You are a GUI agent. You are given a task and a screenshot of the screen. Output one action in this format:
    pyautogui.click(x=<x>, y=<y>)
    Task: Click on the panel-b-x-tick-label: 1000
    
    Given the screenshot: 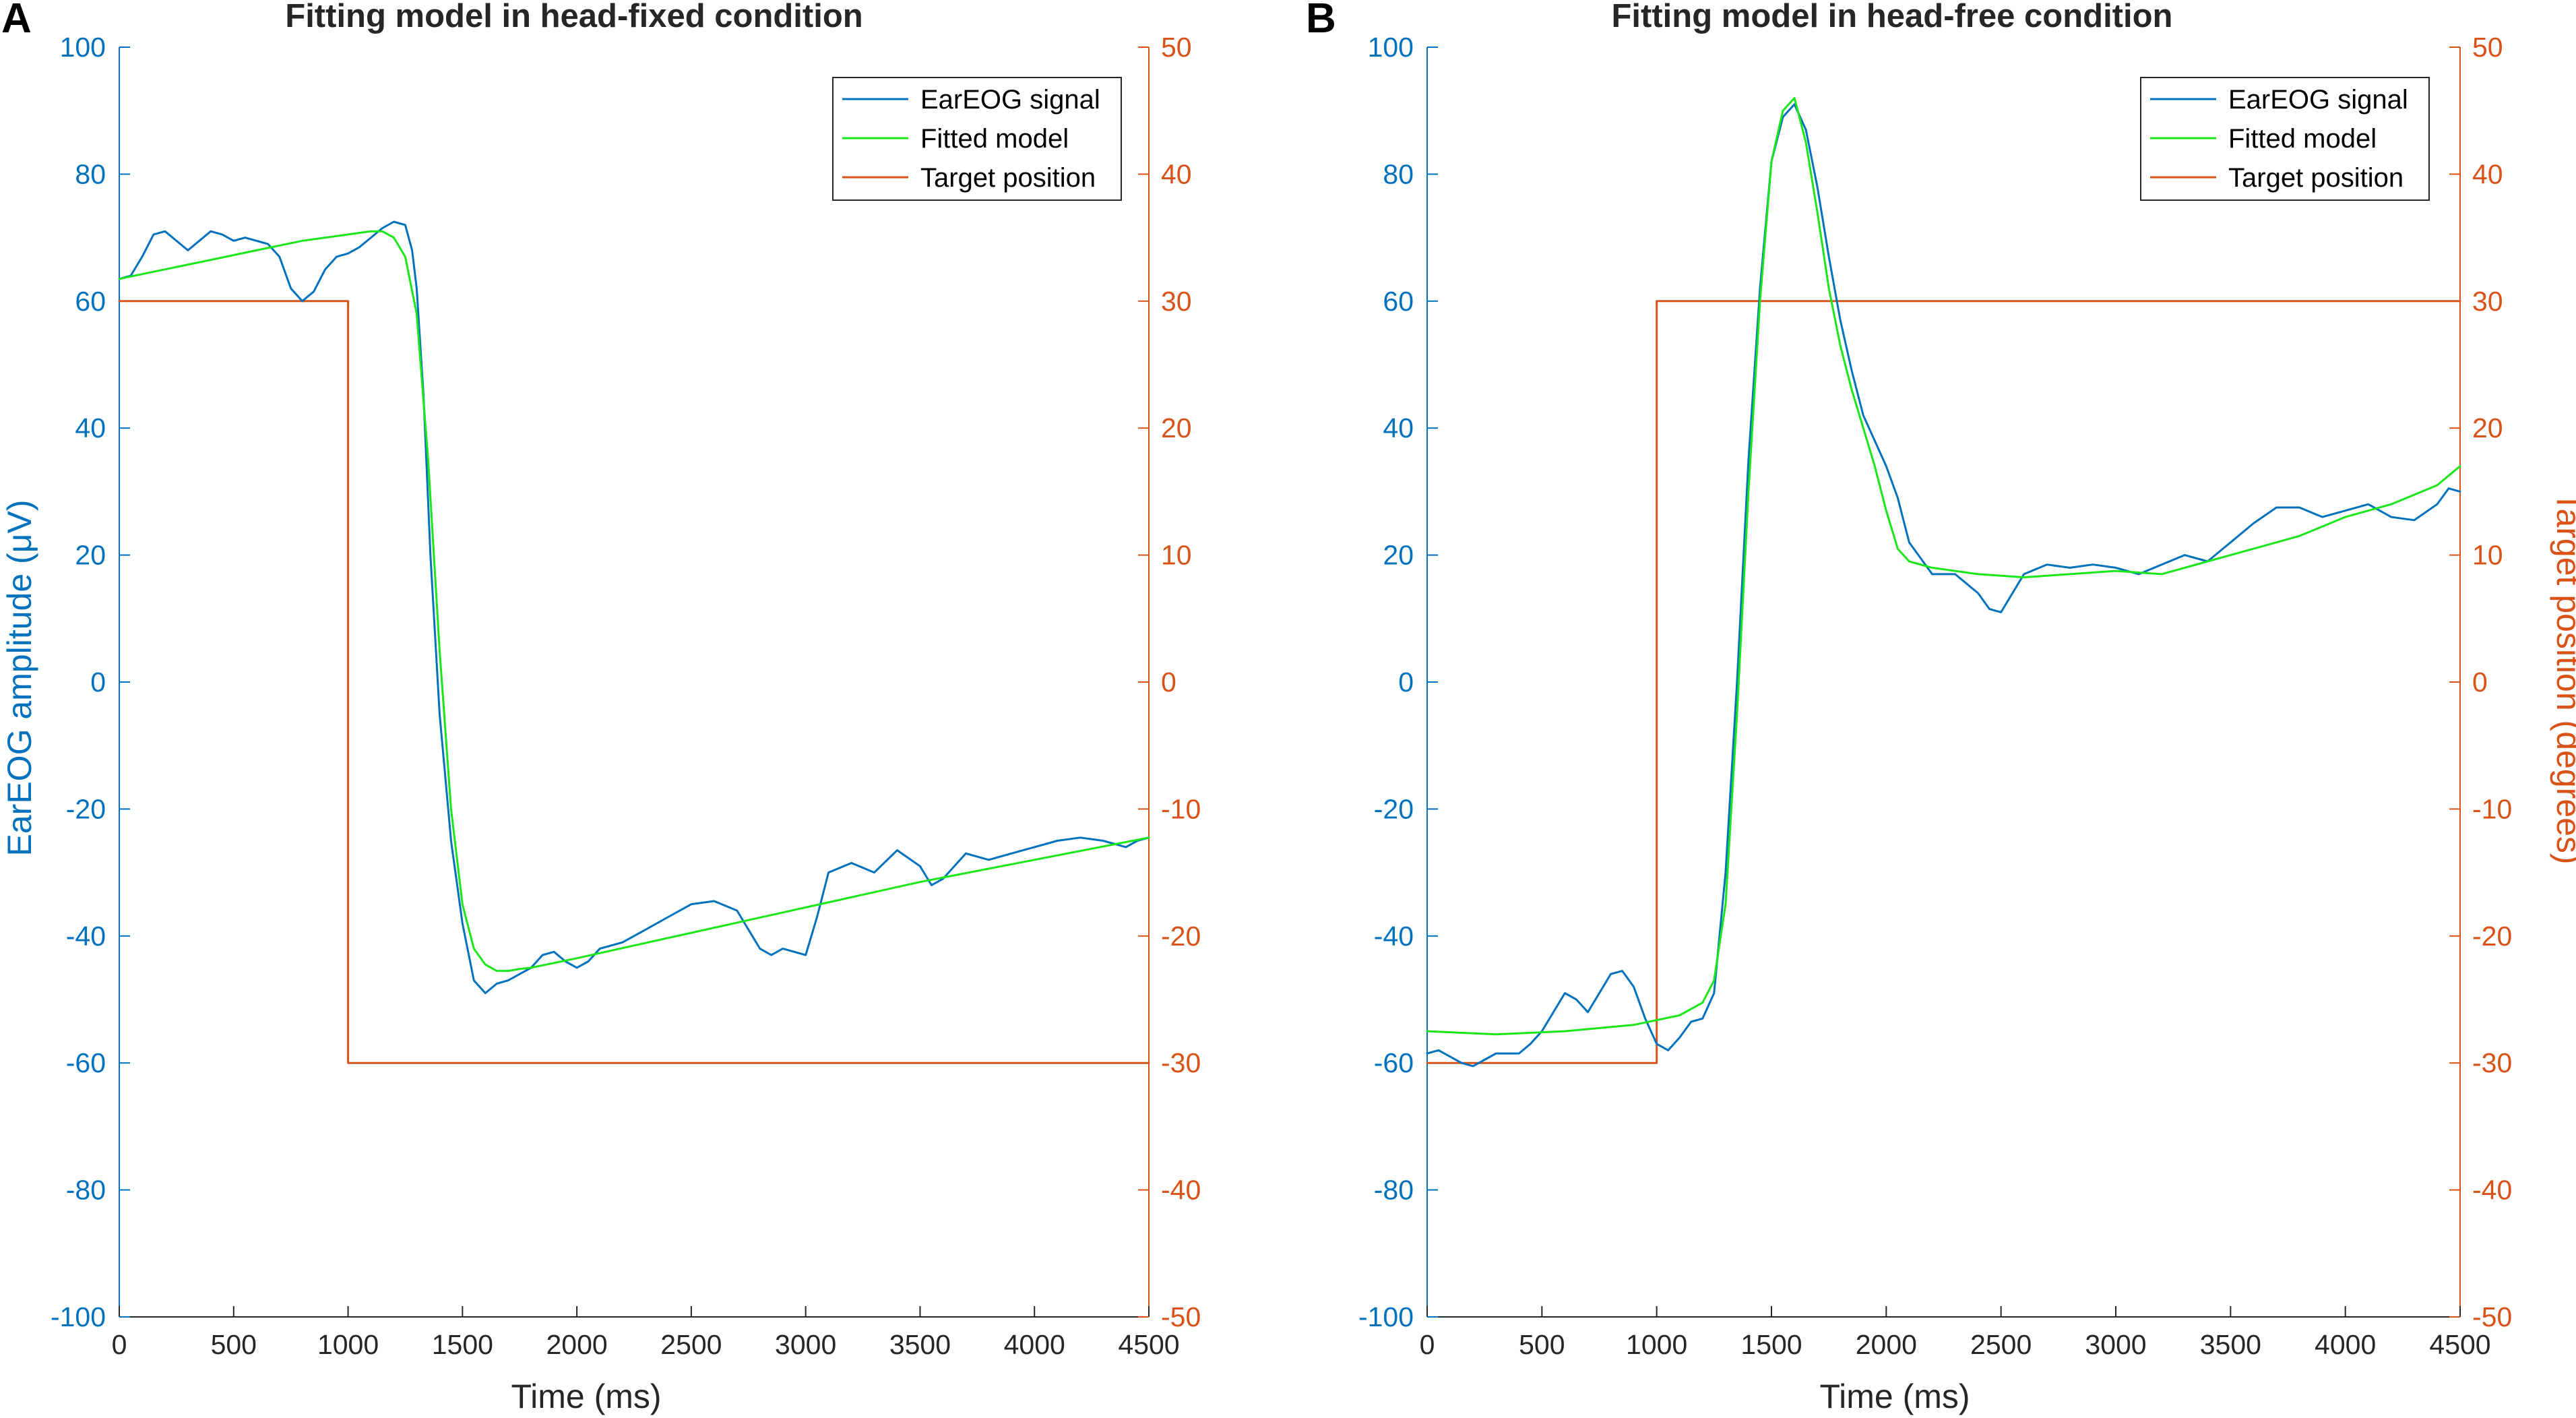 What is the action you would take?
    pyautogui.click(x=1656, y=1344)
    